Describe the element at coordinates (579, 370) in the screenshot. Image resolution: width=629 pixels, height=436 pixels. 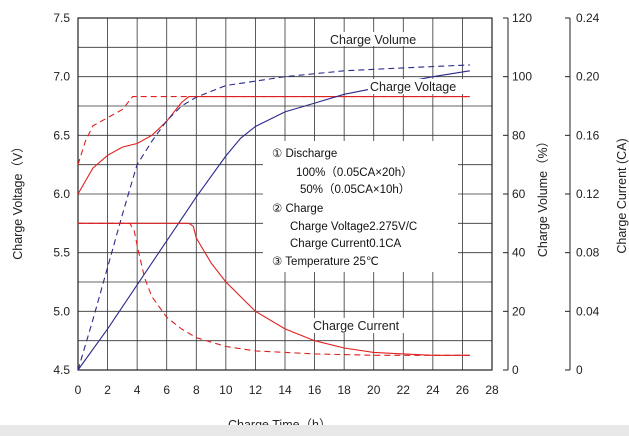
I see `y-right2-tick-label: 0` at that location.